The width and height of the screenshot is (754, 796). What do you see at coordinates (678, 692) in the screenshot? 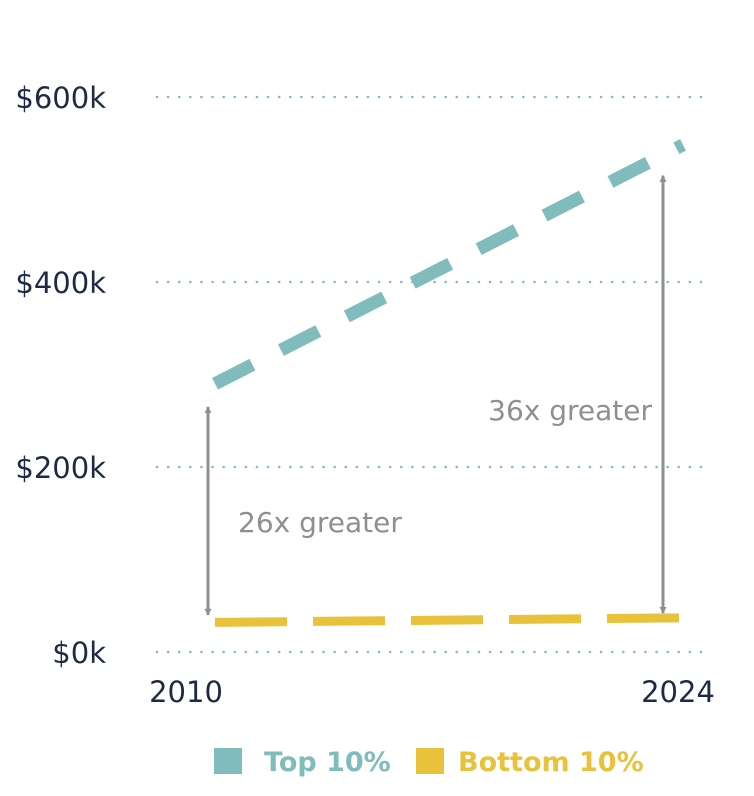
I see `x-tick-label: 2024` at bounding box center [678, 692].